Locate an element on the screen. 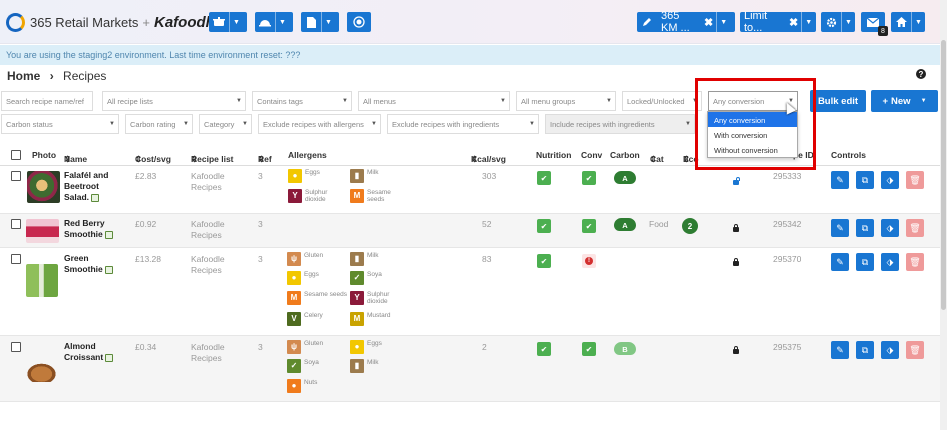 The width and height of the screenshot is (947, 430). menus-select: All menus ▼ is located at coordinates (434, 101).